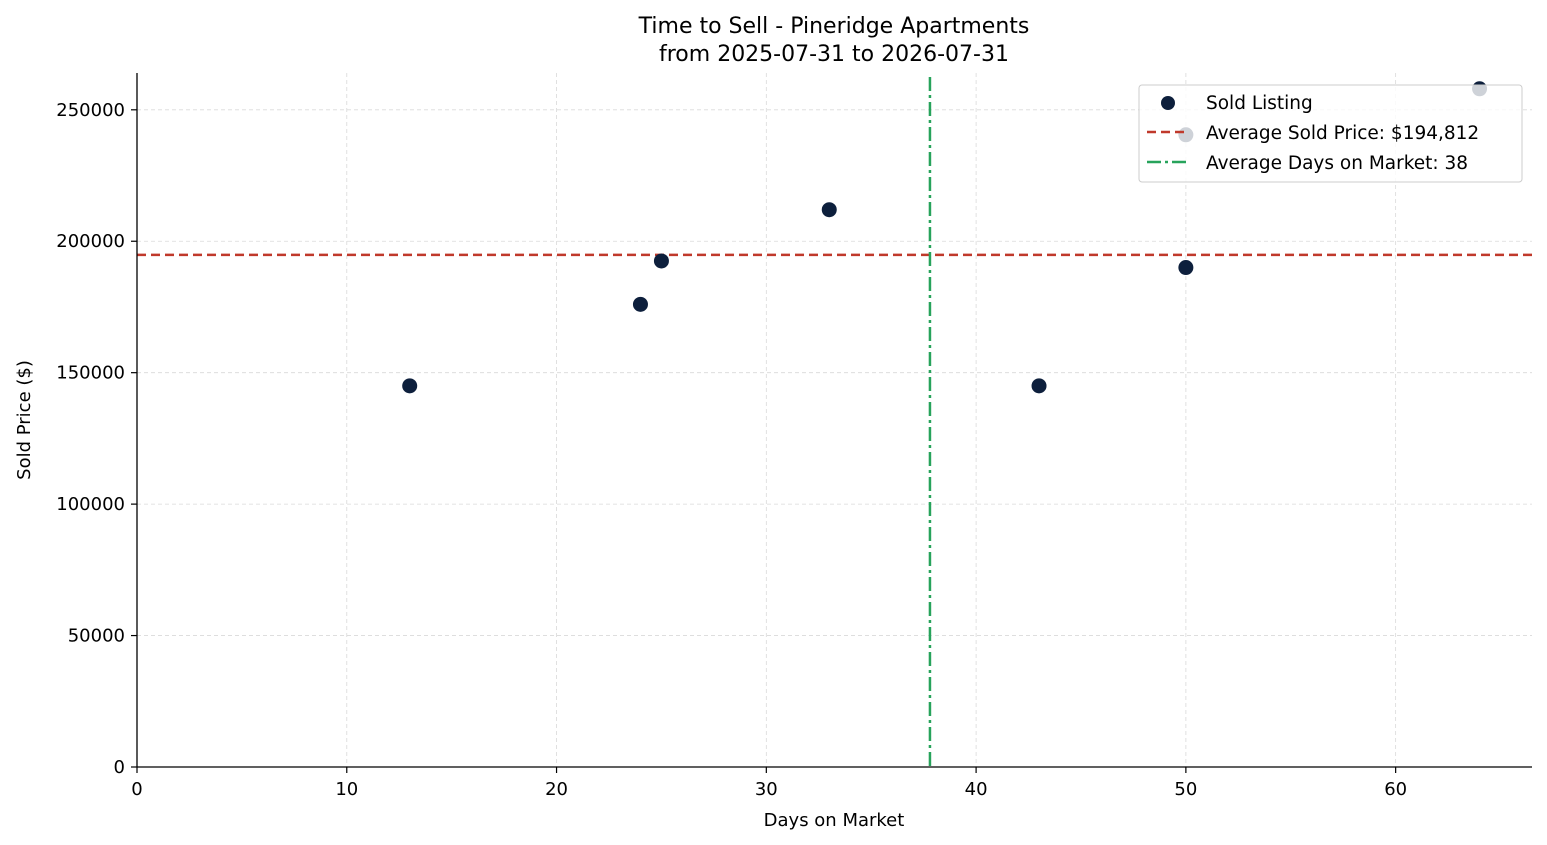  Describe the element at coordinates (1185, 789) in the screenshot. I see `x-tick-label: 50` at that location.